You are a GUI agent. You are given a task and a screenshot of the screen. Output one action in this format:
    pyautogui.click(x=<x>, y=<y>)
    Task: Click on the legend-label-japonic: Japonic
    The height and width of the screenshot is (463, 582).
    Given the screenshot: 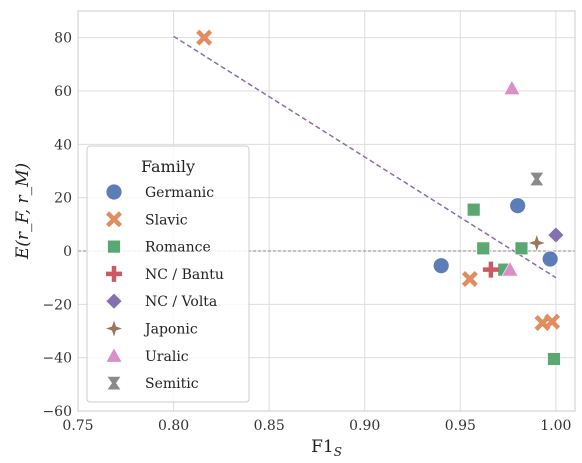 What is the action you would take?
    pyautogui.click(x=170, y=330)
    